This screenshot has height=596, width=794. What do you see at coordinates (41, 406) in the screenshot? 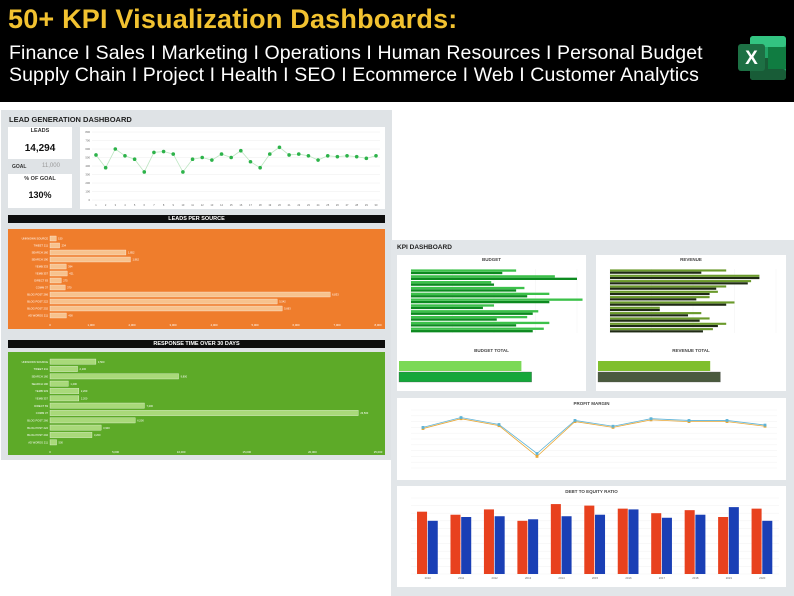
I see `response-category-label: DIRECT 83` at bounding box center [41, 406].